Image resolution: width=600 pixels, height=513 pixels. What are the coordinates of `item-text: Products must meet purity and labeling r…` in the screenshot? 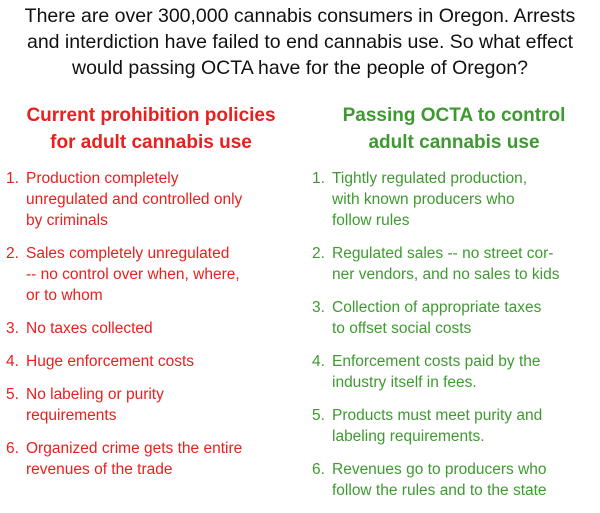 It's located at (437, 426).